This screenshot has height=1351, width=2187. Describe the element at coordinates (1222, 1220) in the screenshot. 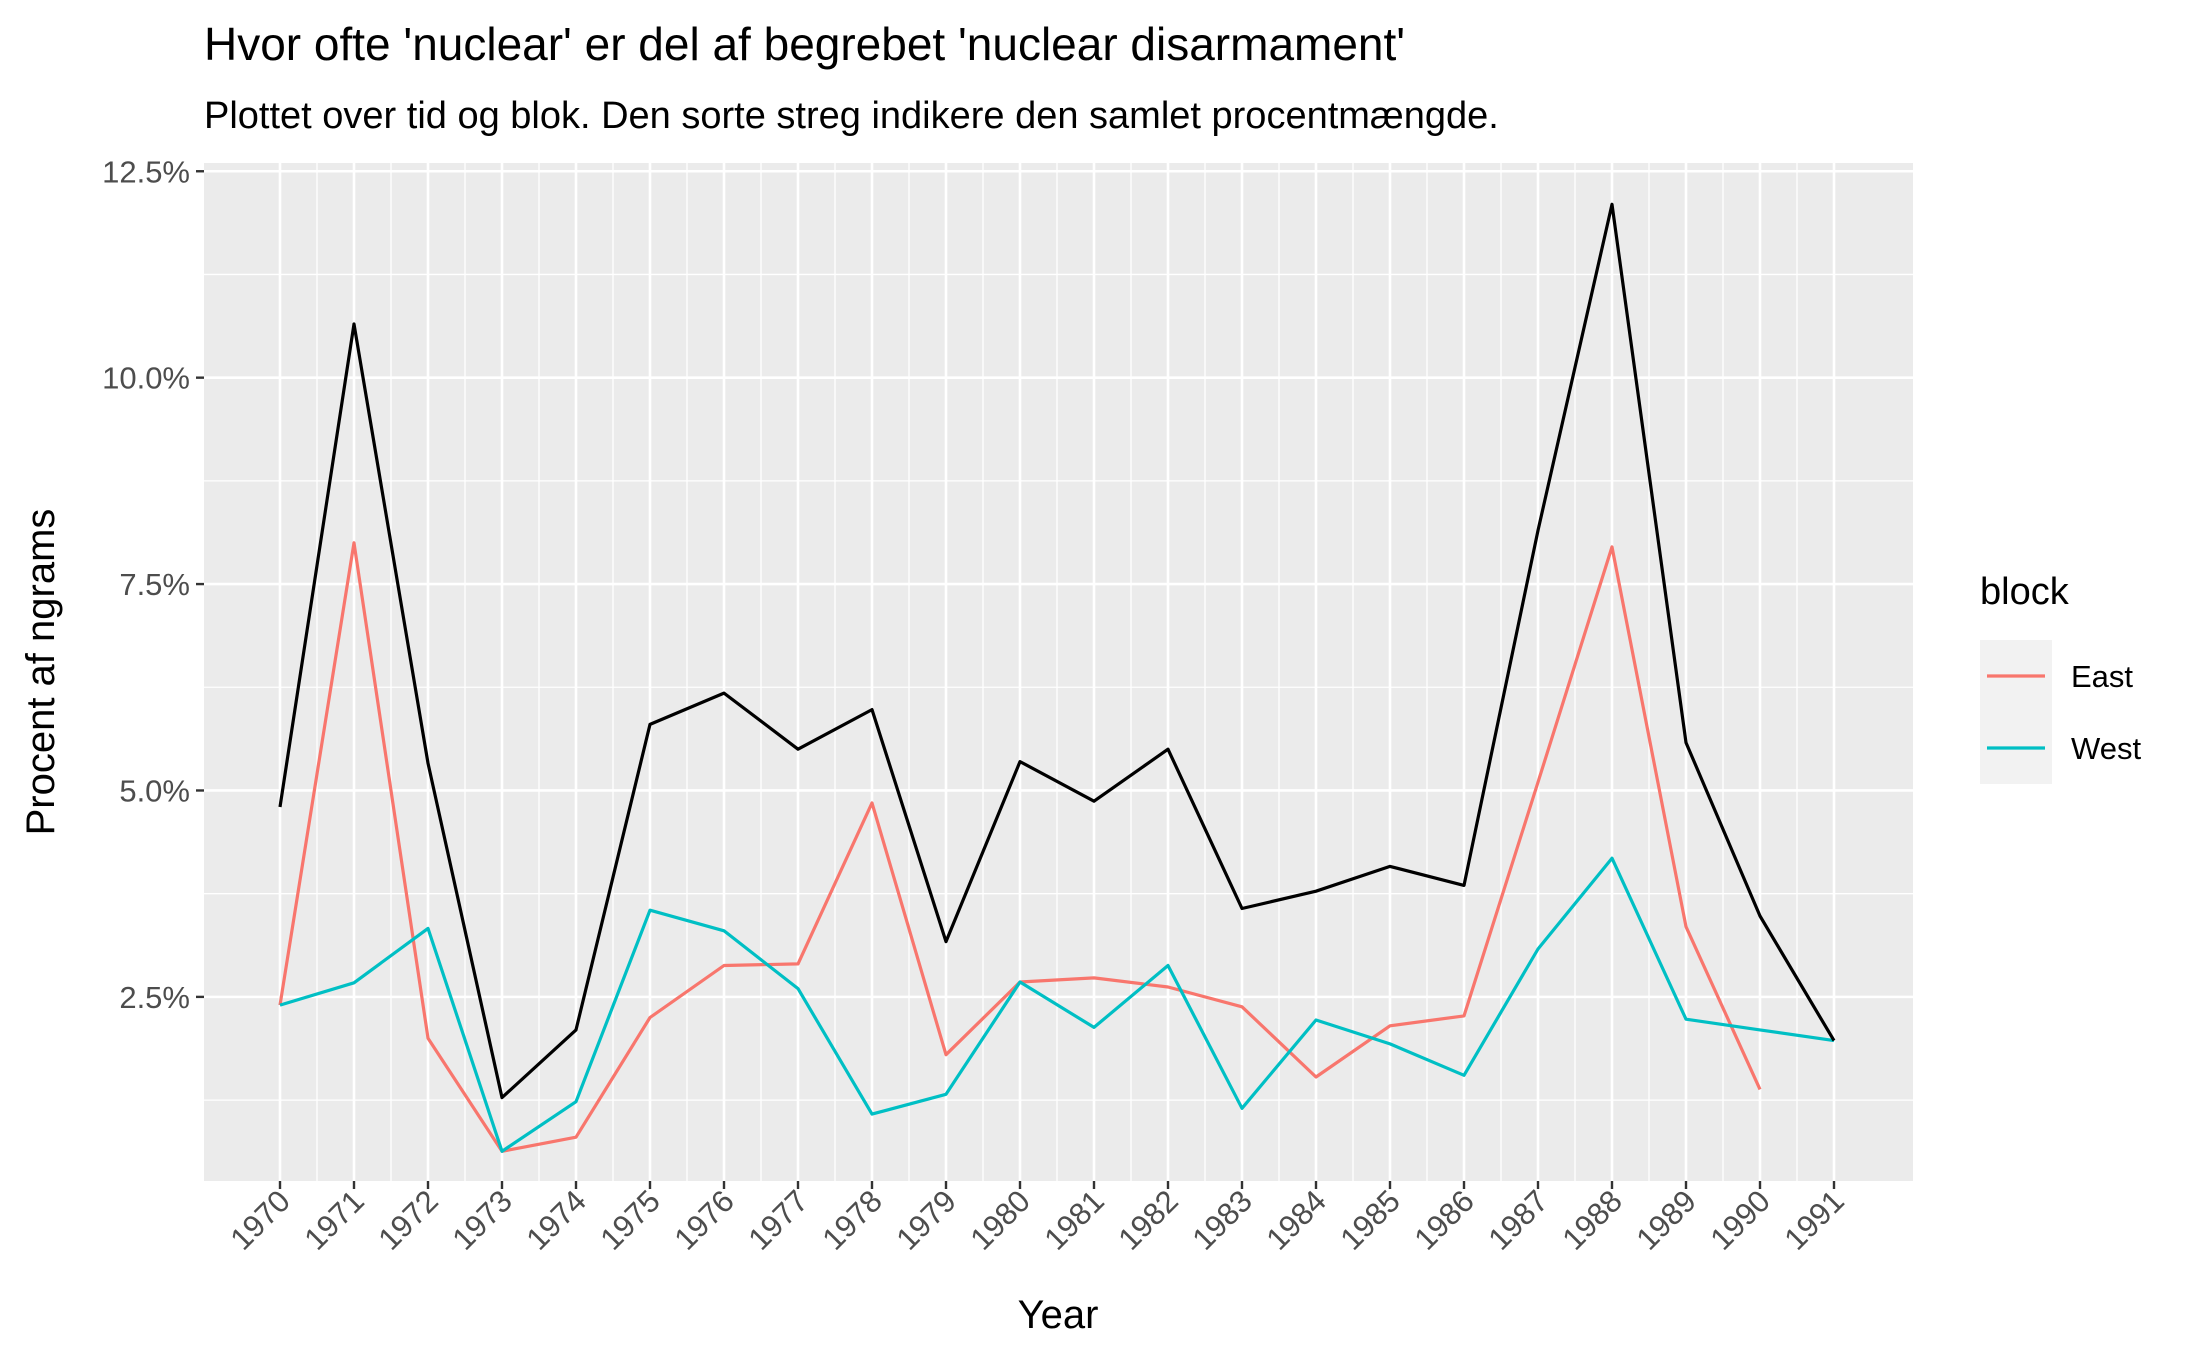

I see `x-tick-label: 1983` at that location.